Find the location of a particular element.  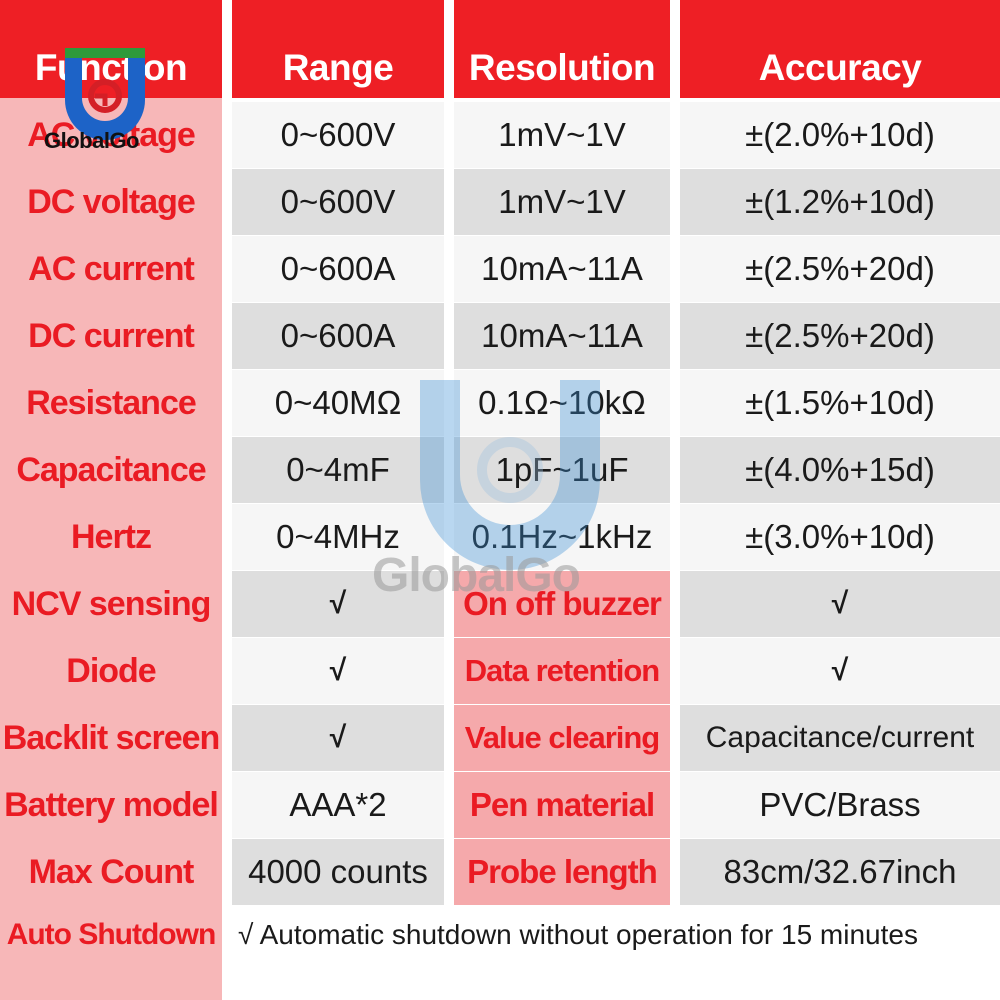

header-accuracy: Accuracy is located at coordinates (840, 68).